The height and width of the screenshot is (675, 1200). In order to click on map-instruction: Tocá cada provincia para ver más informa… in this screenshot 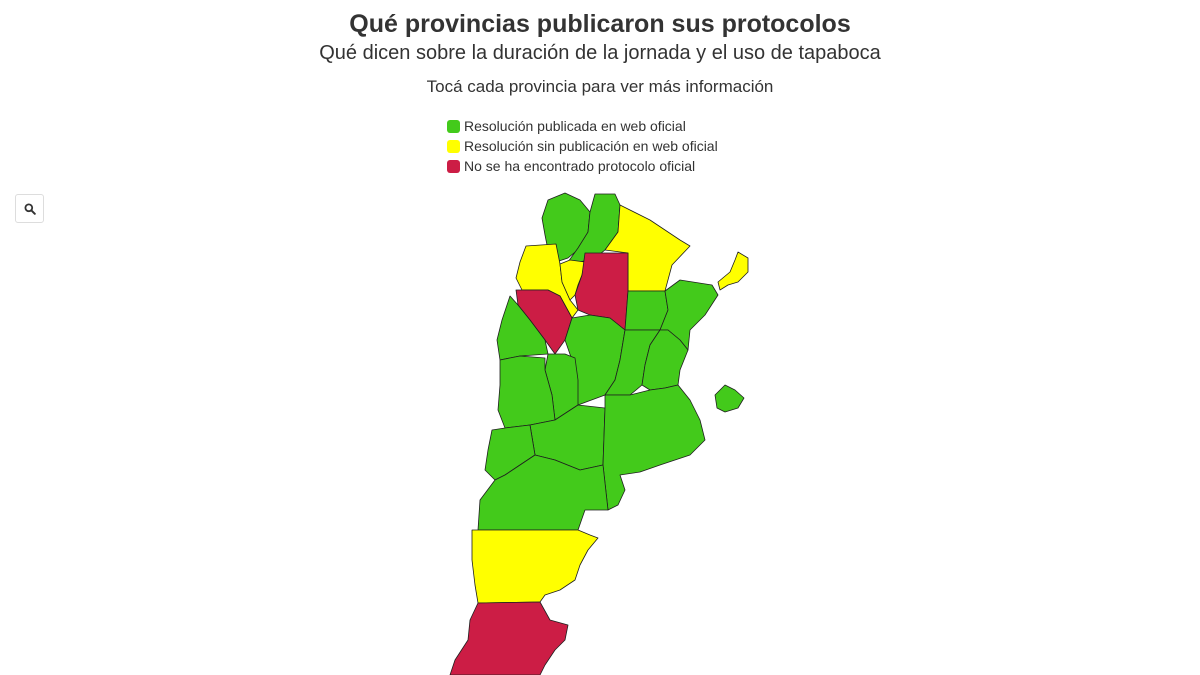, I will do `click(600, 86)`.